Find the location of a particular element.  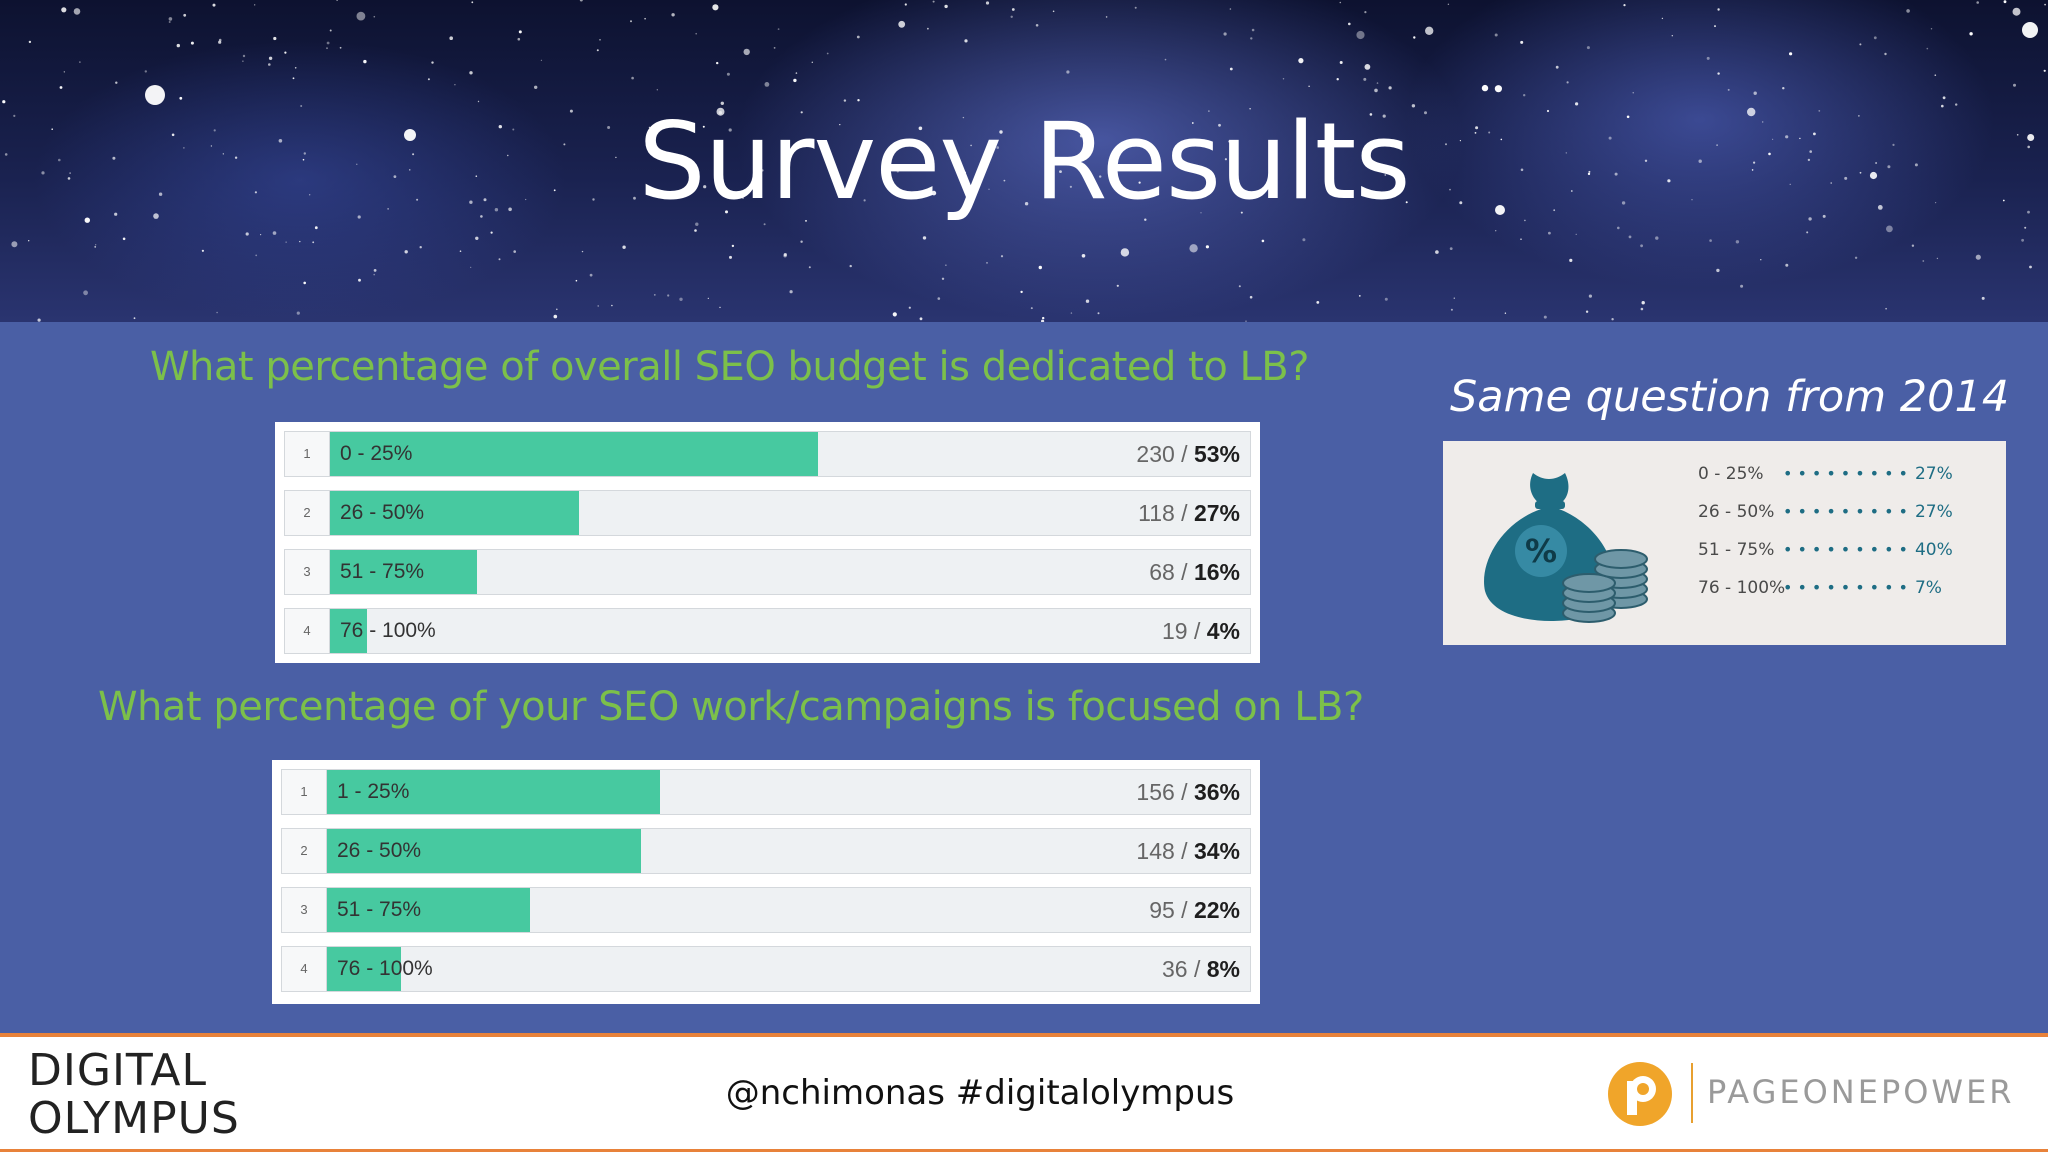

money-bag-icon: % is located at coordinates (1566, 548).